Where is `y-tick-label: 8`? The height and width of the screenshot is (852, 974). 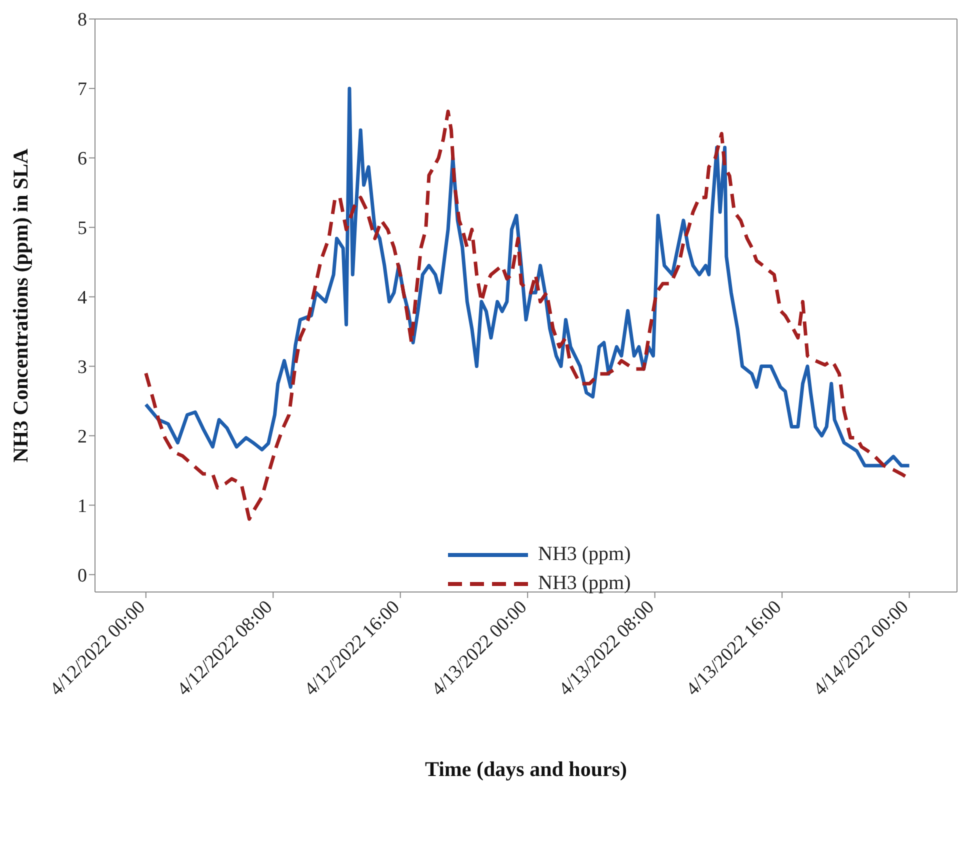
y-tick-label: 8 is located at coordinates (82, 20).